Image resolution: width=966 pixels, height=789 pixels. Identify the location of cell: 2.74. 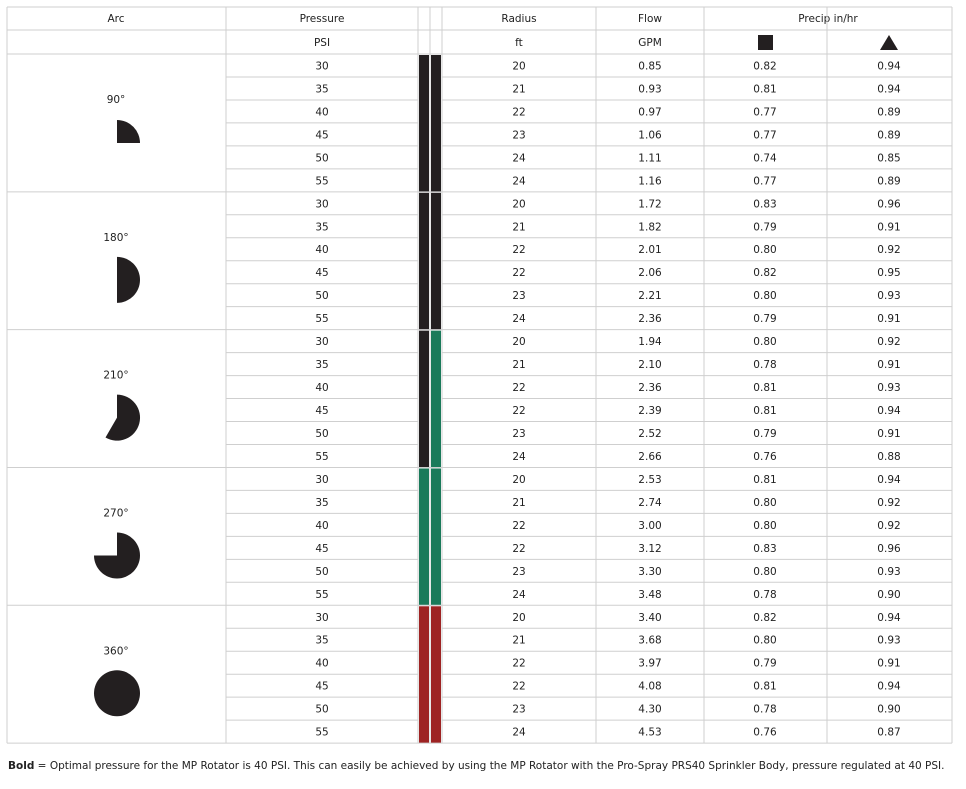
(650, 503).